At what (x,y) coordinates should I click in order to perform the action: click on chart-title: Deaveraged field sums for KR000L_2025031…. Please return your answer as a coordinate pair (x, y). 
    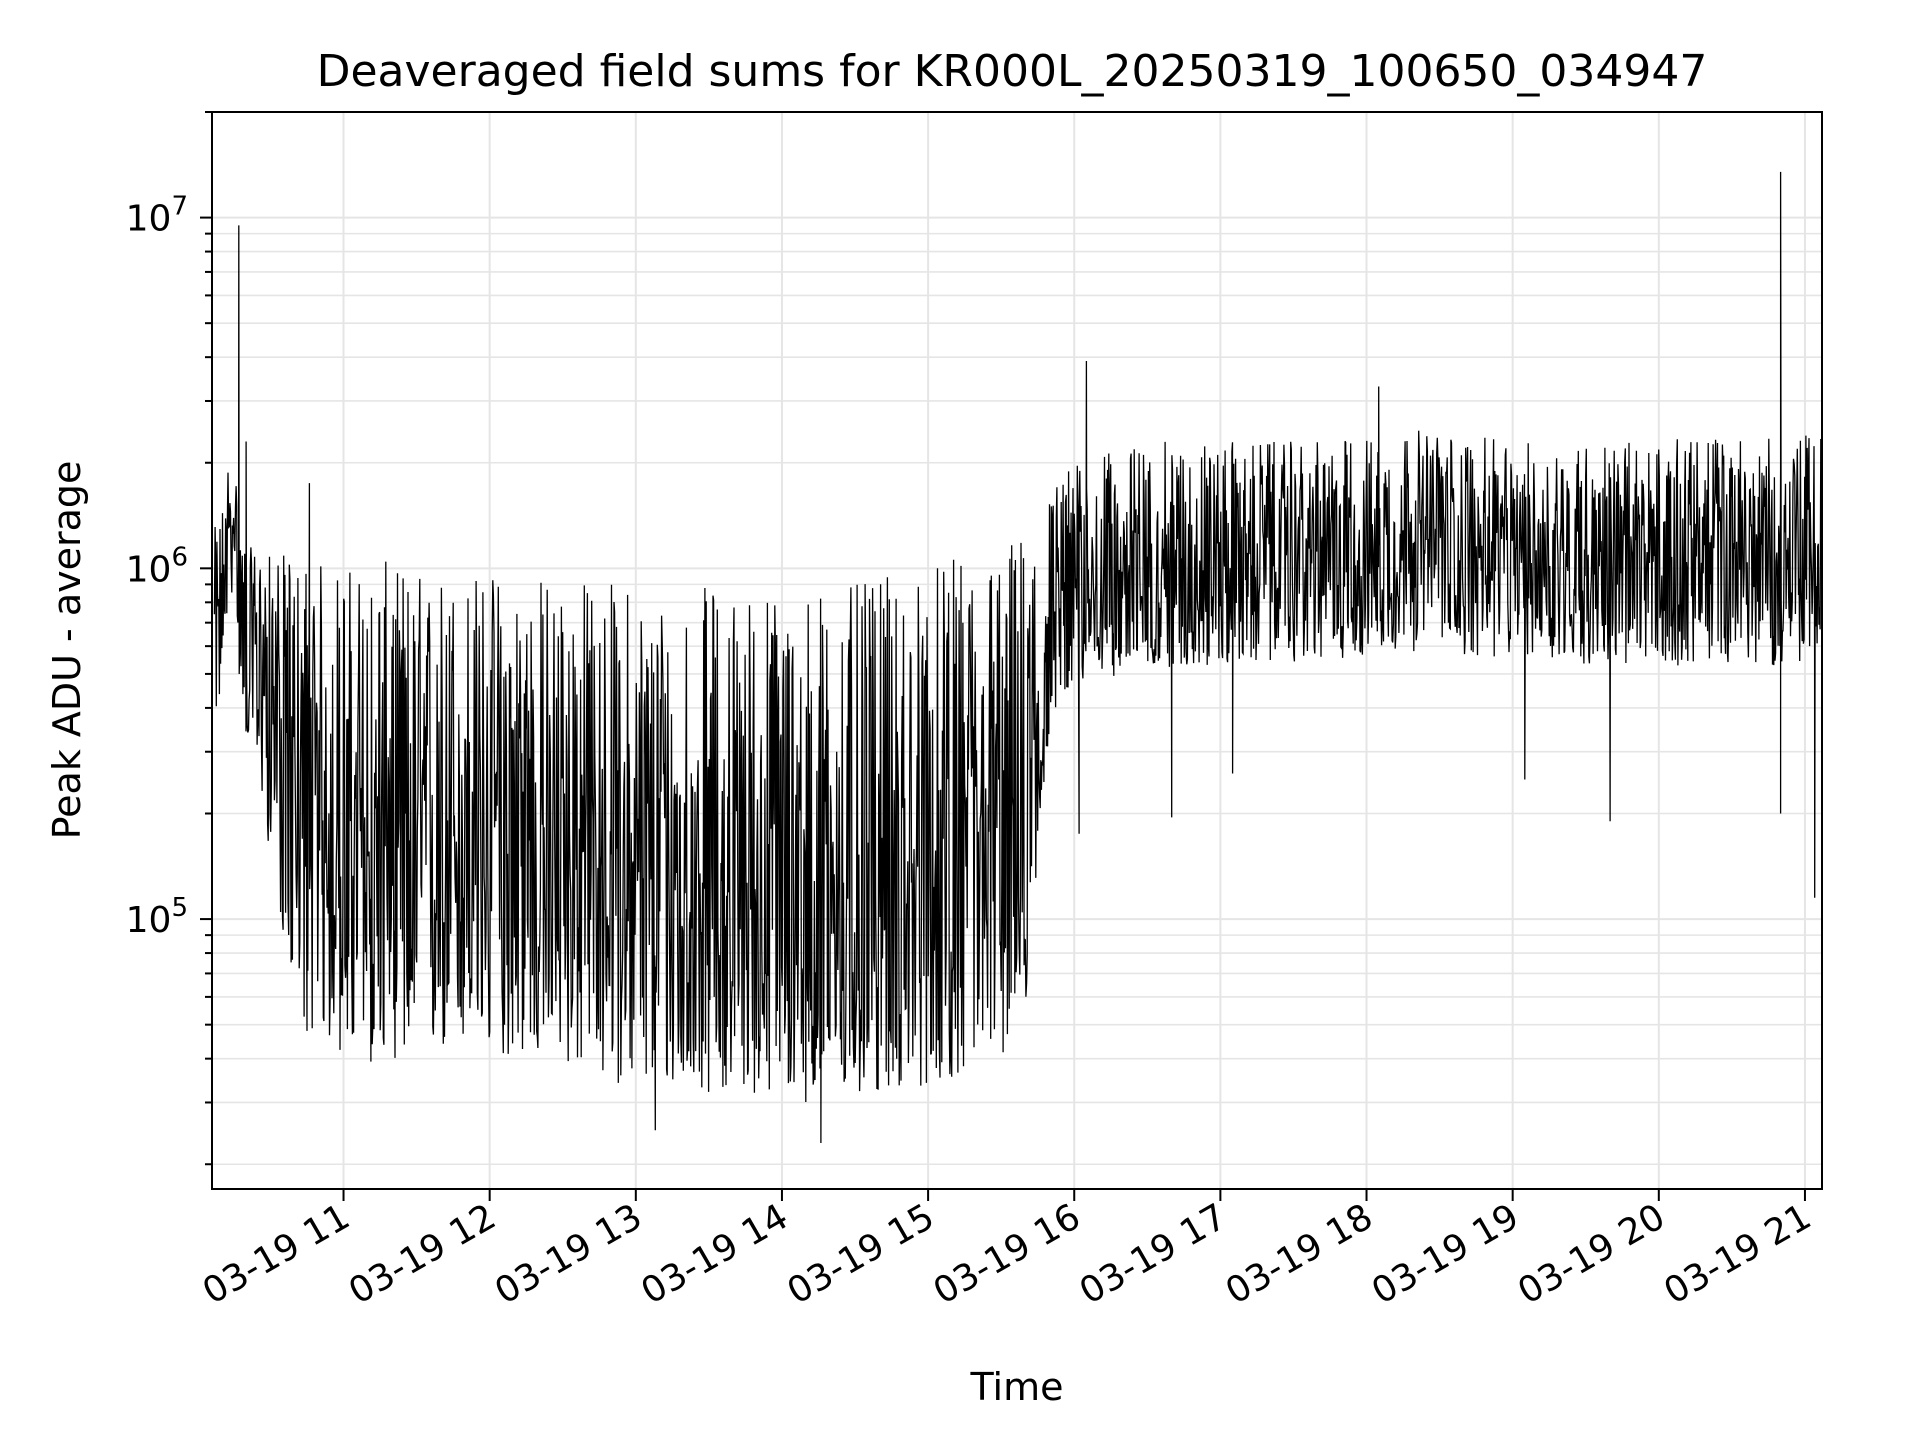
    Looking at the image, I should click on (1012, 71).